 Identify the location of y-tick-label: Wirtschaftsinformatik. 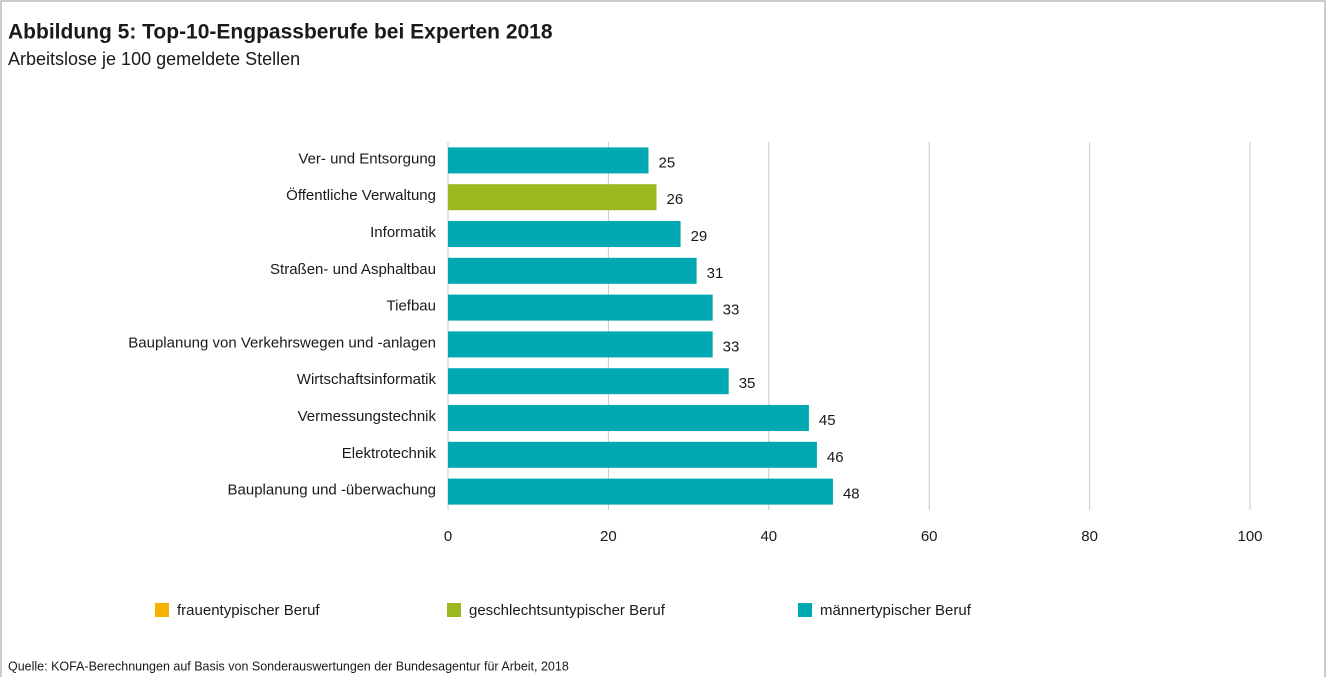
(367, 379).